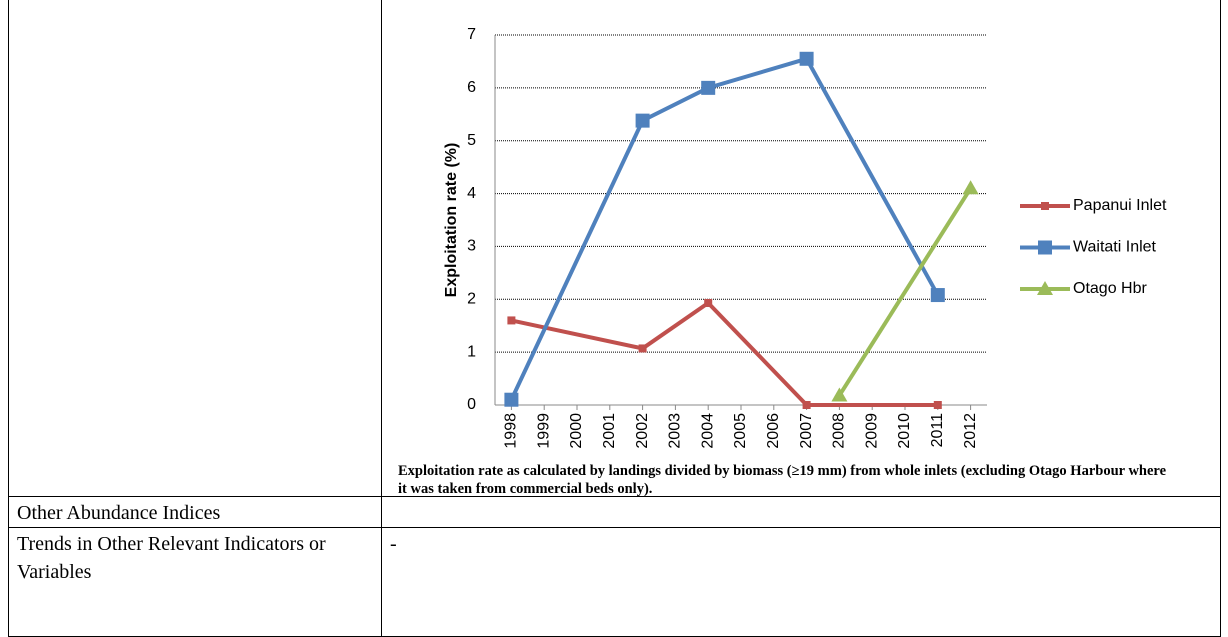 This screenshot has width=1228, height=637. I want to click on x-tick-label: 1998, so click(511, 431).